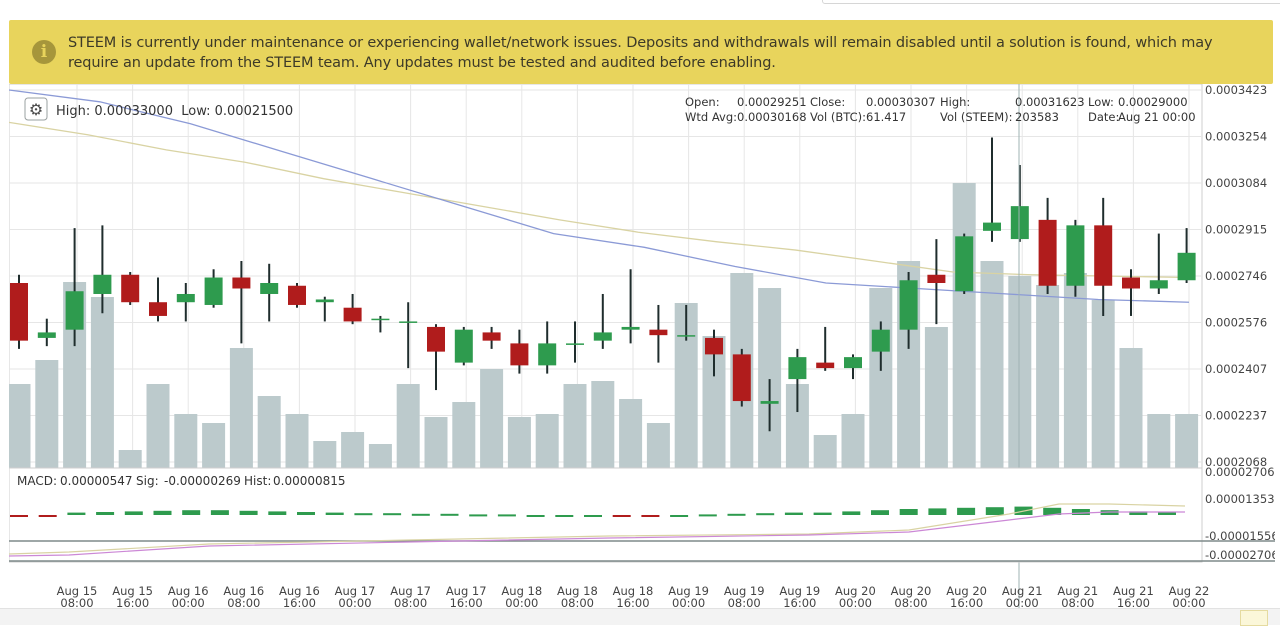  What do you see at coordinates (1236, 230) in the screenshot?
I see `price-tick-label: 0.0002915` at bounding box center [1236, 230].